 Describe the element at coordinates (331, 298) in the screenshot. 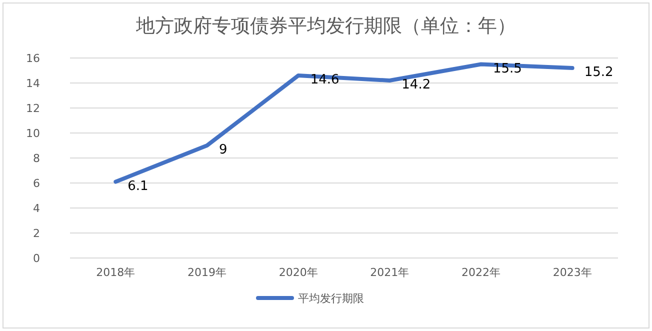

I see `legend-label: 平均发行期限` at that location.